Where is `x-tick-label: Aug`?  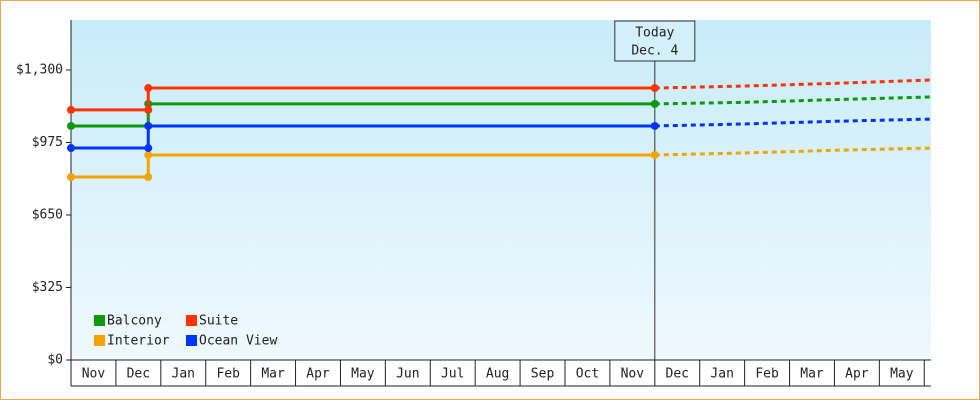 x-tick-label: Aug is located at coordinates (497, 374).